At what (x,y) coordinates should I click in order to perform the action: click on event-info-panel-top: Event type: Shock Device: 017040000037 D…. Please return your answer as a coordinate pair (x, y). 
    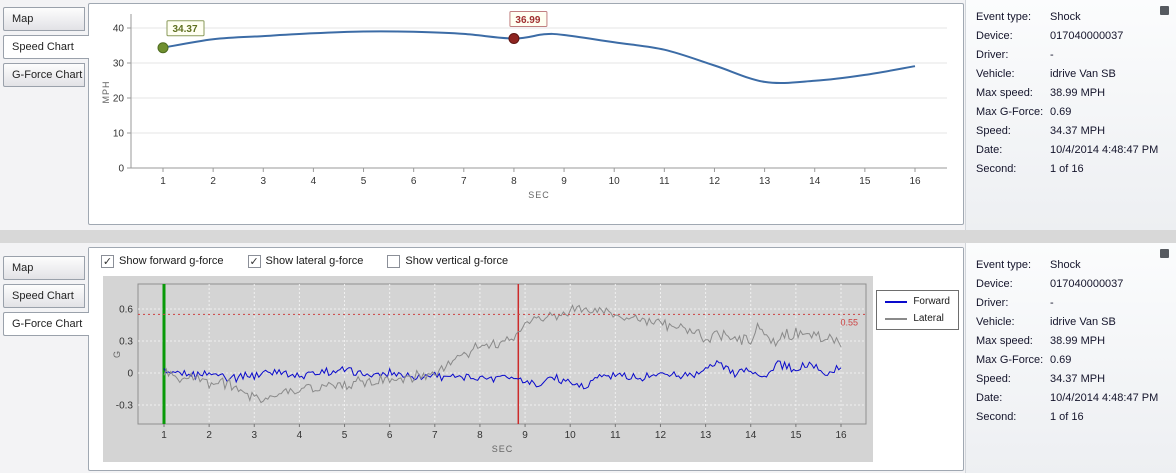
    Looking at the image, I should click on (1070, 115).